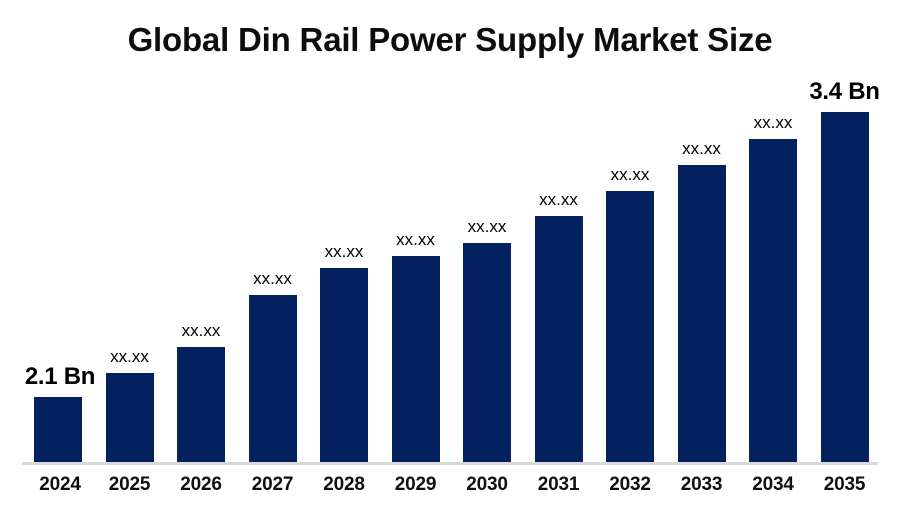  Describe the element at coordinates (701, 148) in the screenshot. I see `bar-value-label-2033: xx.xx` at that location.